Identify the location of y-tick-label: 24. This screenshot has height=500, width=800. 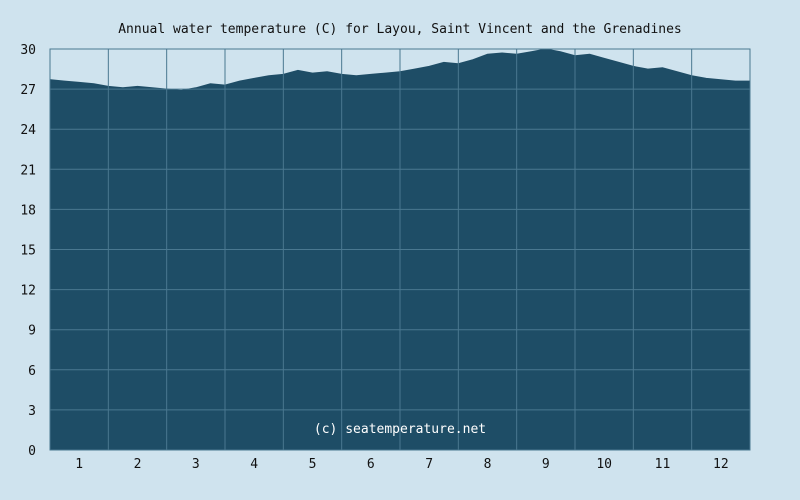
(28, 130).